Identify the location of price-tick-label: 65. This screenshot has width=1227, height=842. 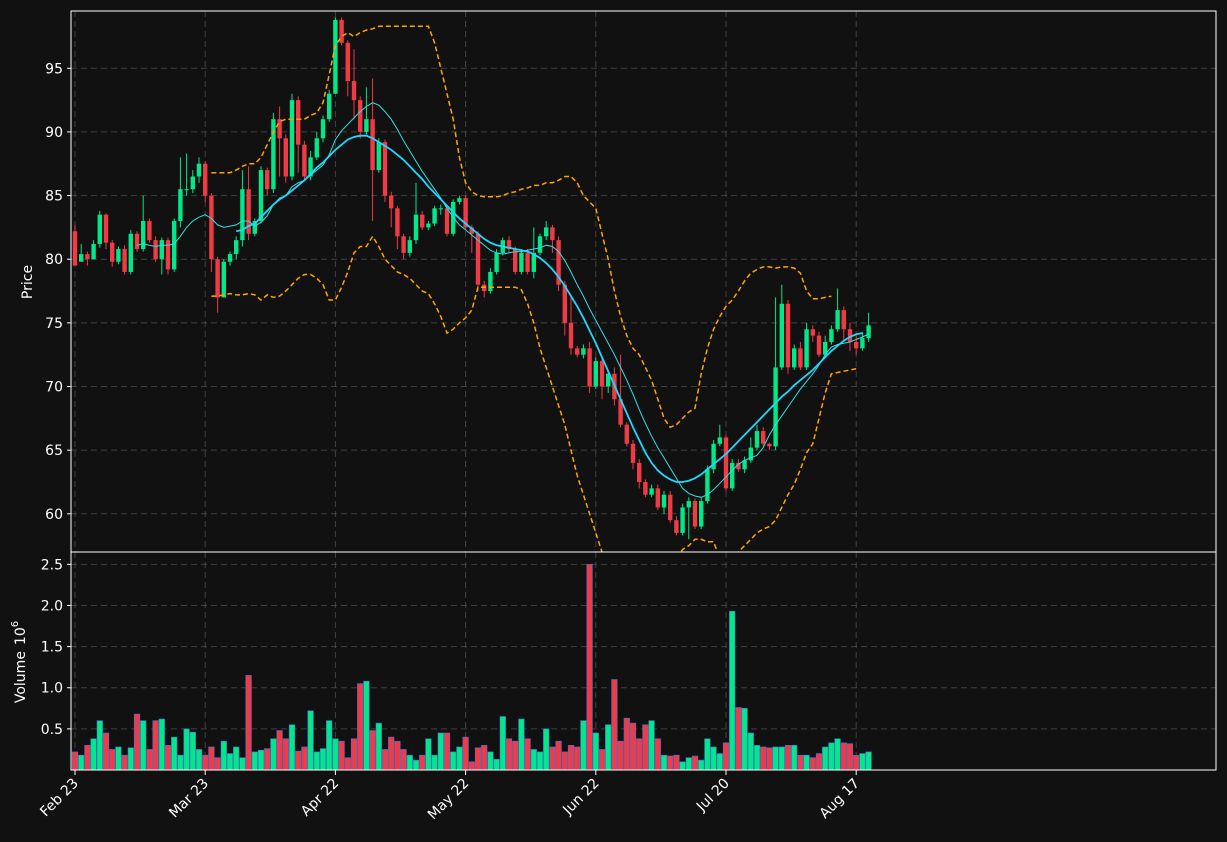
(54, 451).